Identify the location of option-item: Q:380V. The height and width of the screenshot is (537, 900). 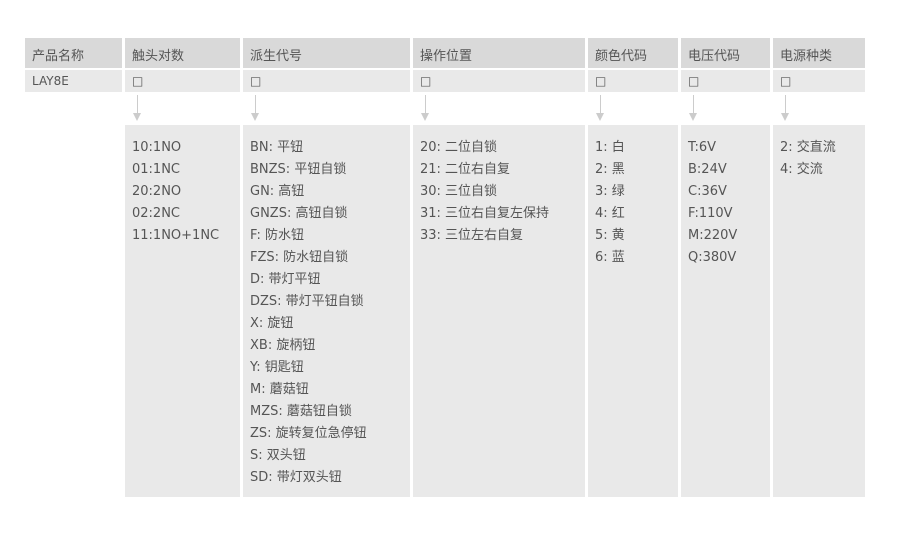
(712, 257).